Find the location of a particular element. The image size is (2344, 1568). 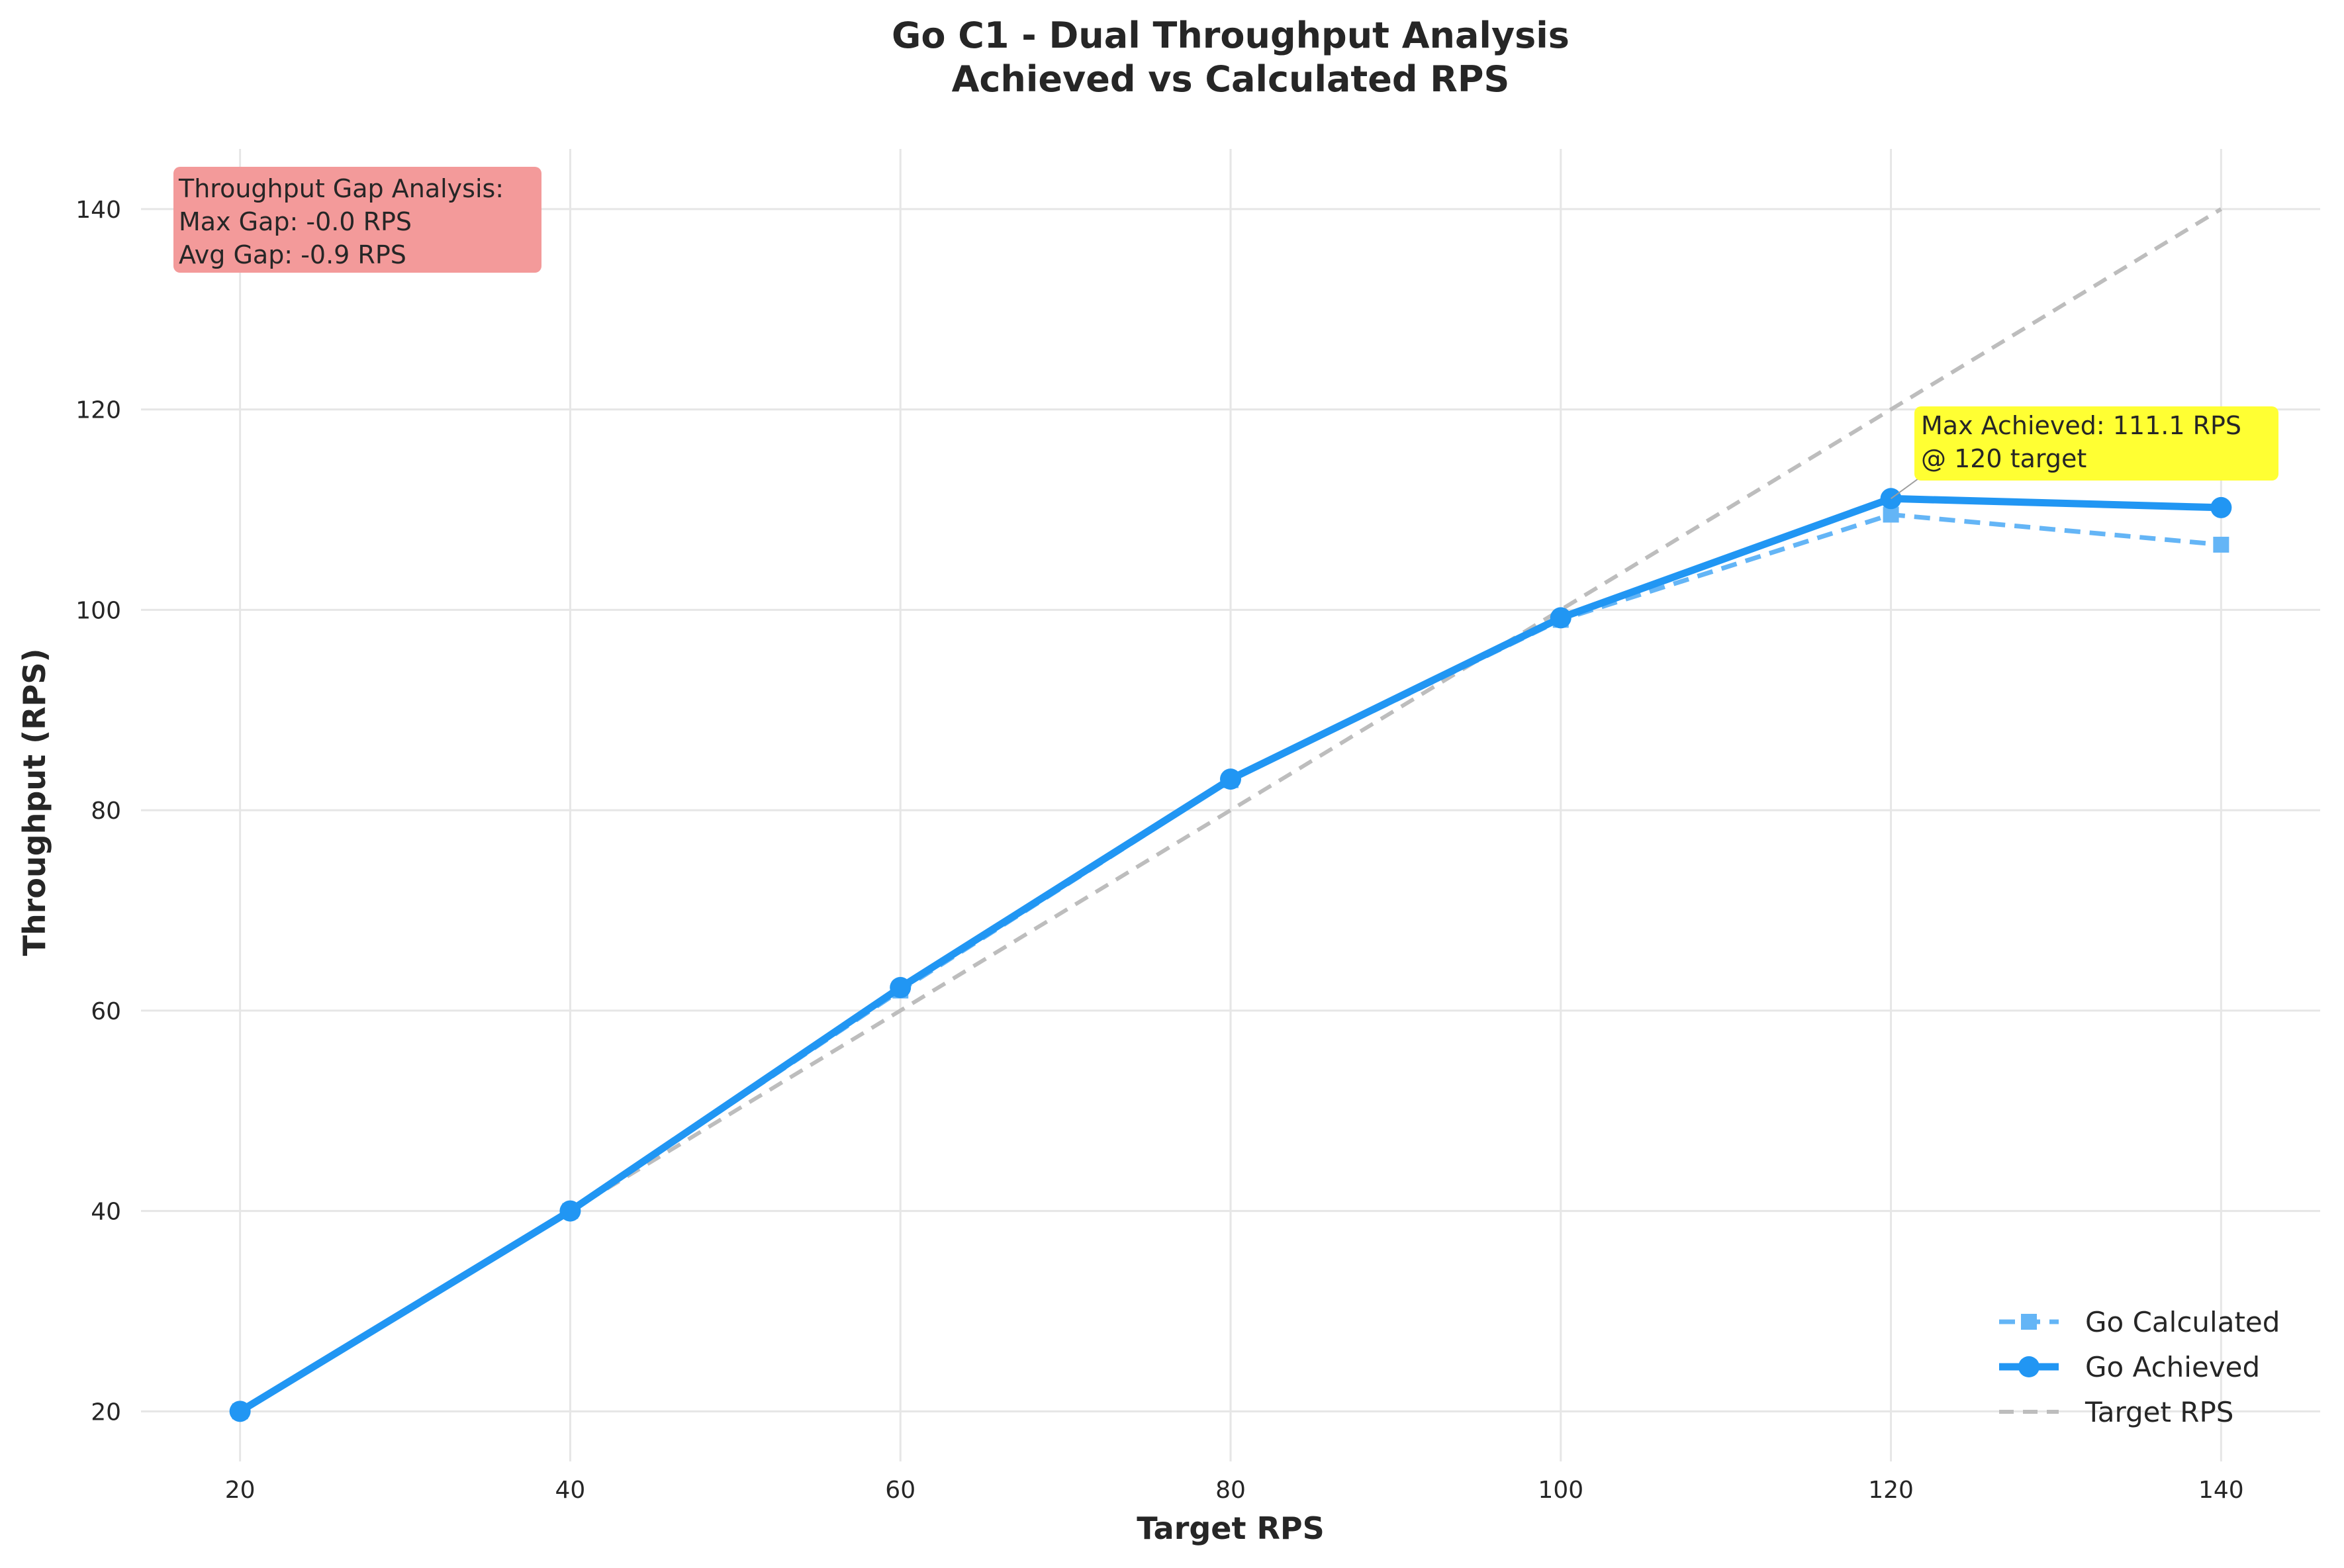

y-tick-label: 60 is located at coordinates (106, 1011).